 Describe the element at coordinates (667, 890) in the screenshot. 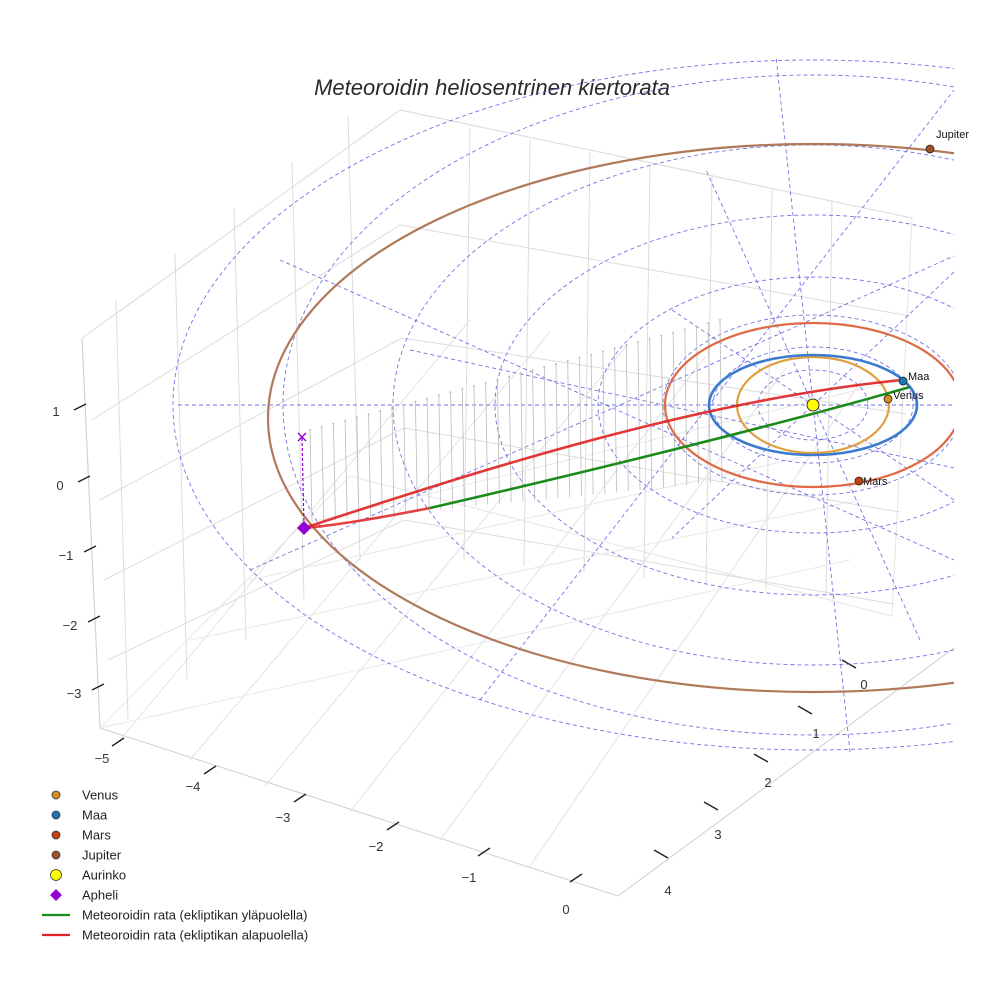

I see `x-tick-label: 4` at that location.